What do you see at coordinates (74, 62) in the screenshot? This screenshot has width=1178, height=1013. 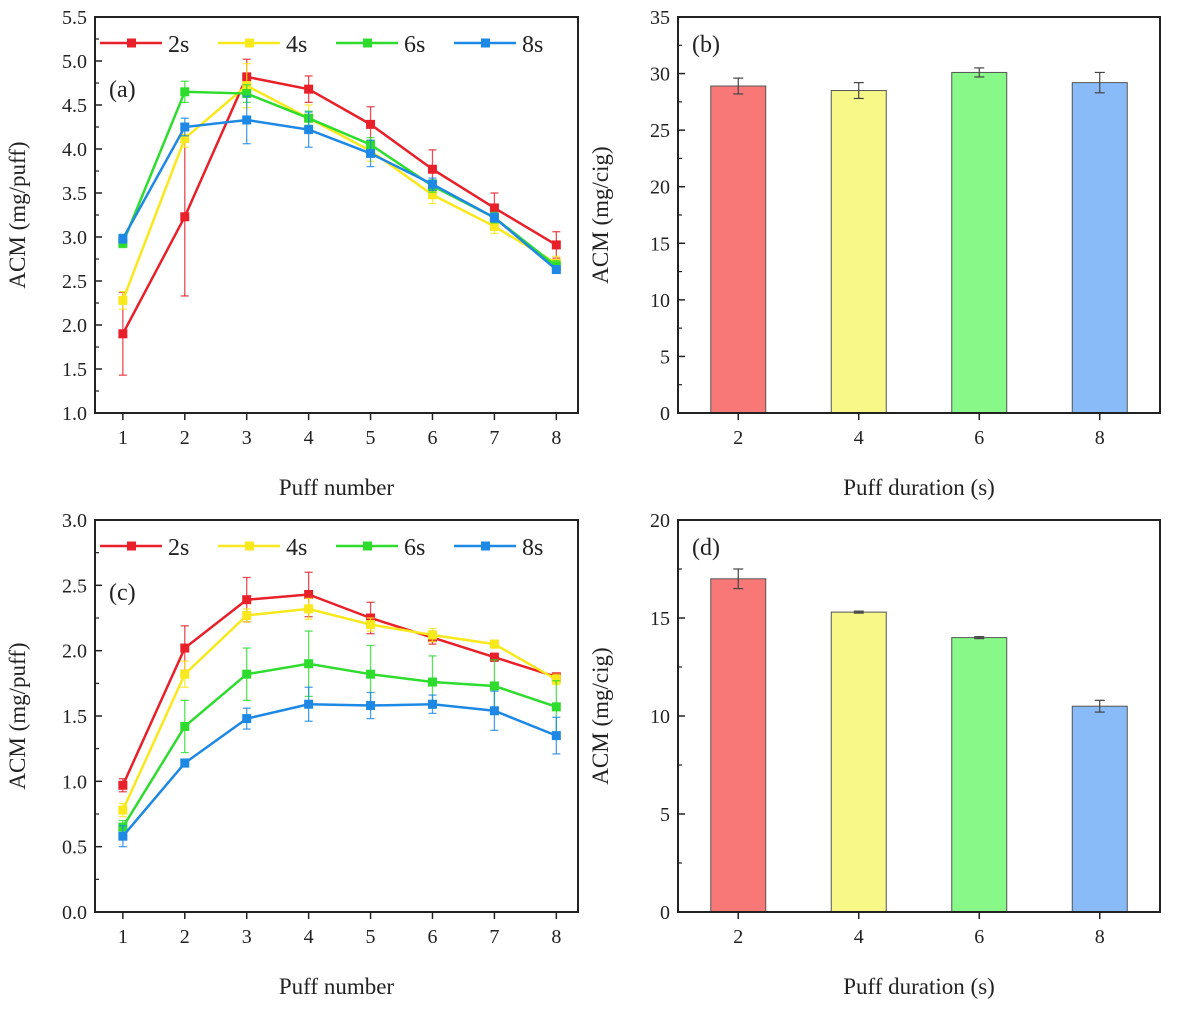 I see `y-tick-label: 5.0` at bounding box center [74, 62].